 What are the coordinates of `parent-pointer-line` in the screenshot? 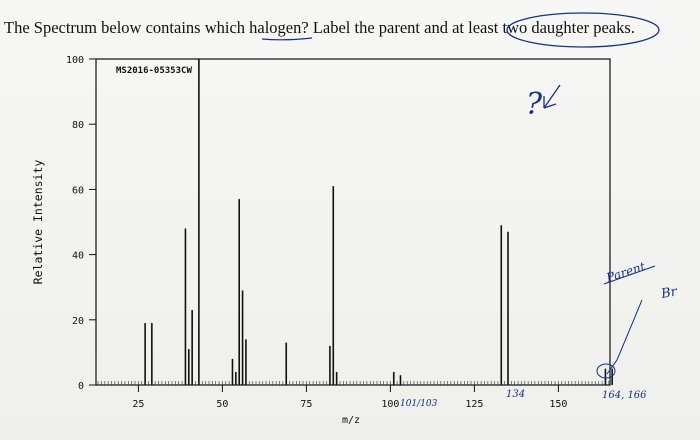 It's located at (624, 337).